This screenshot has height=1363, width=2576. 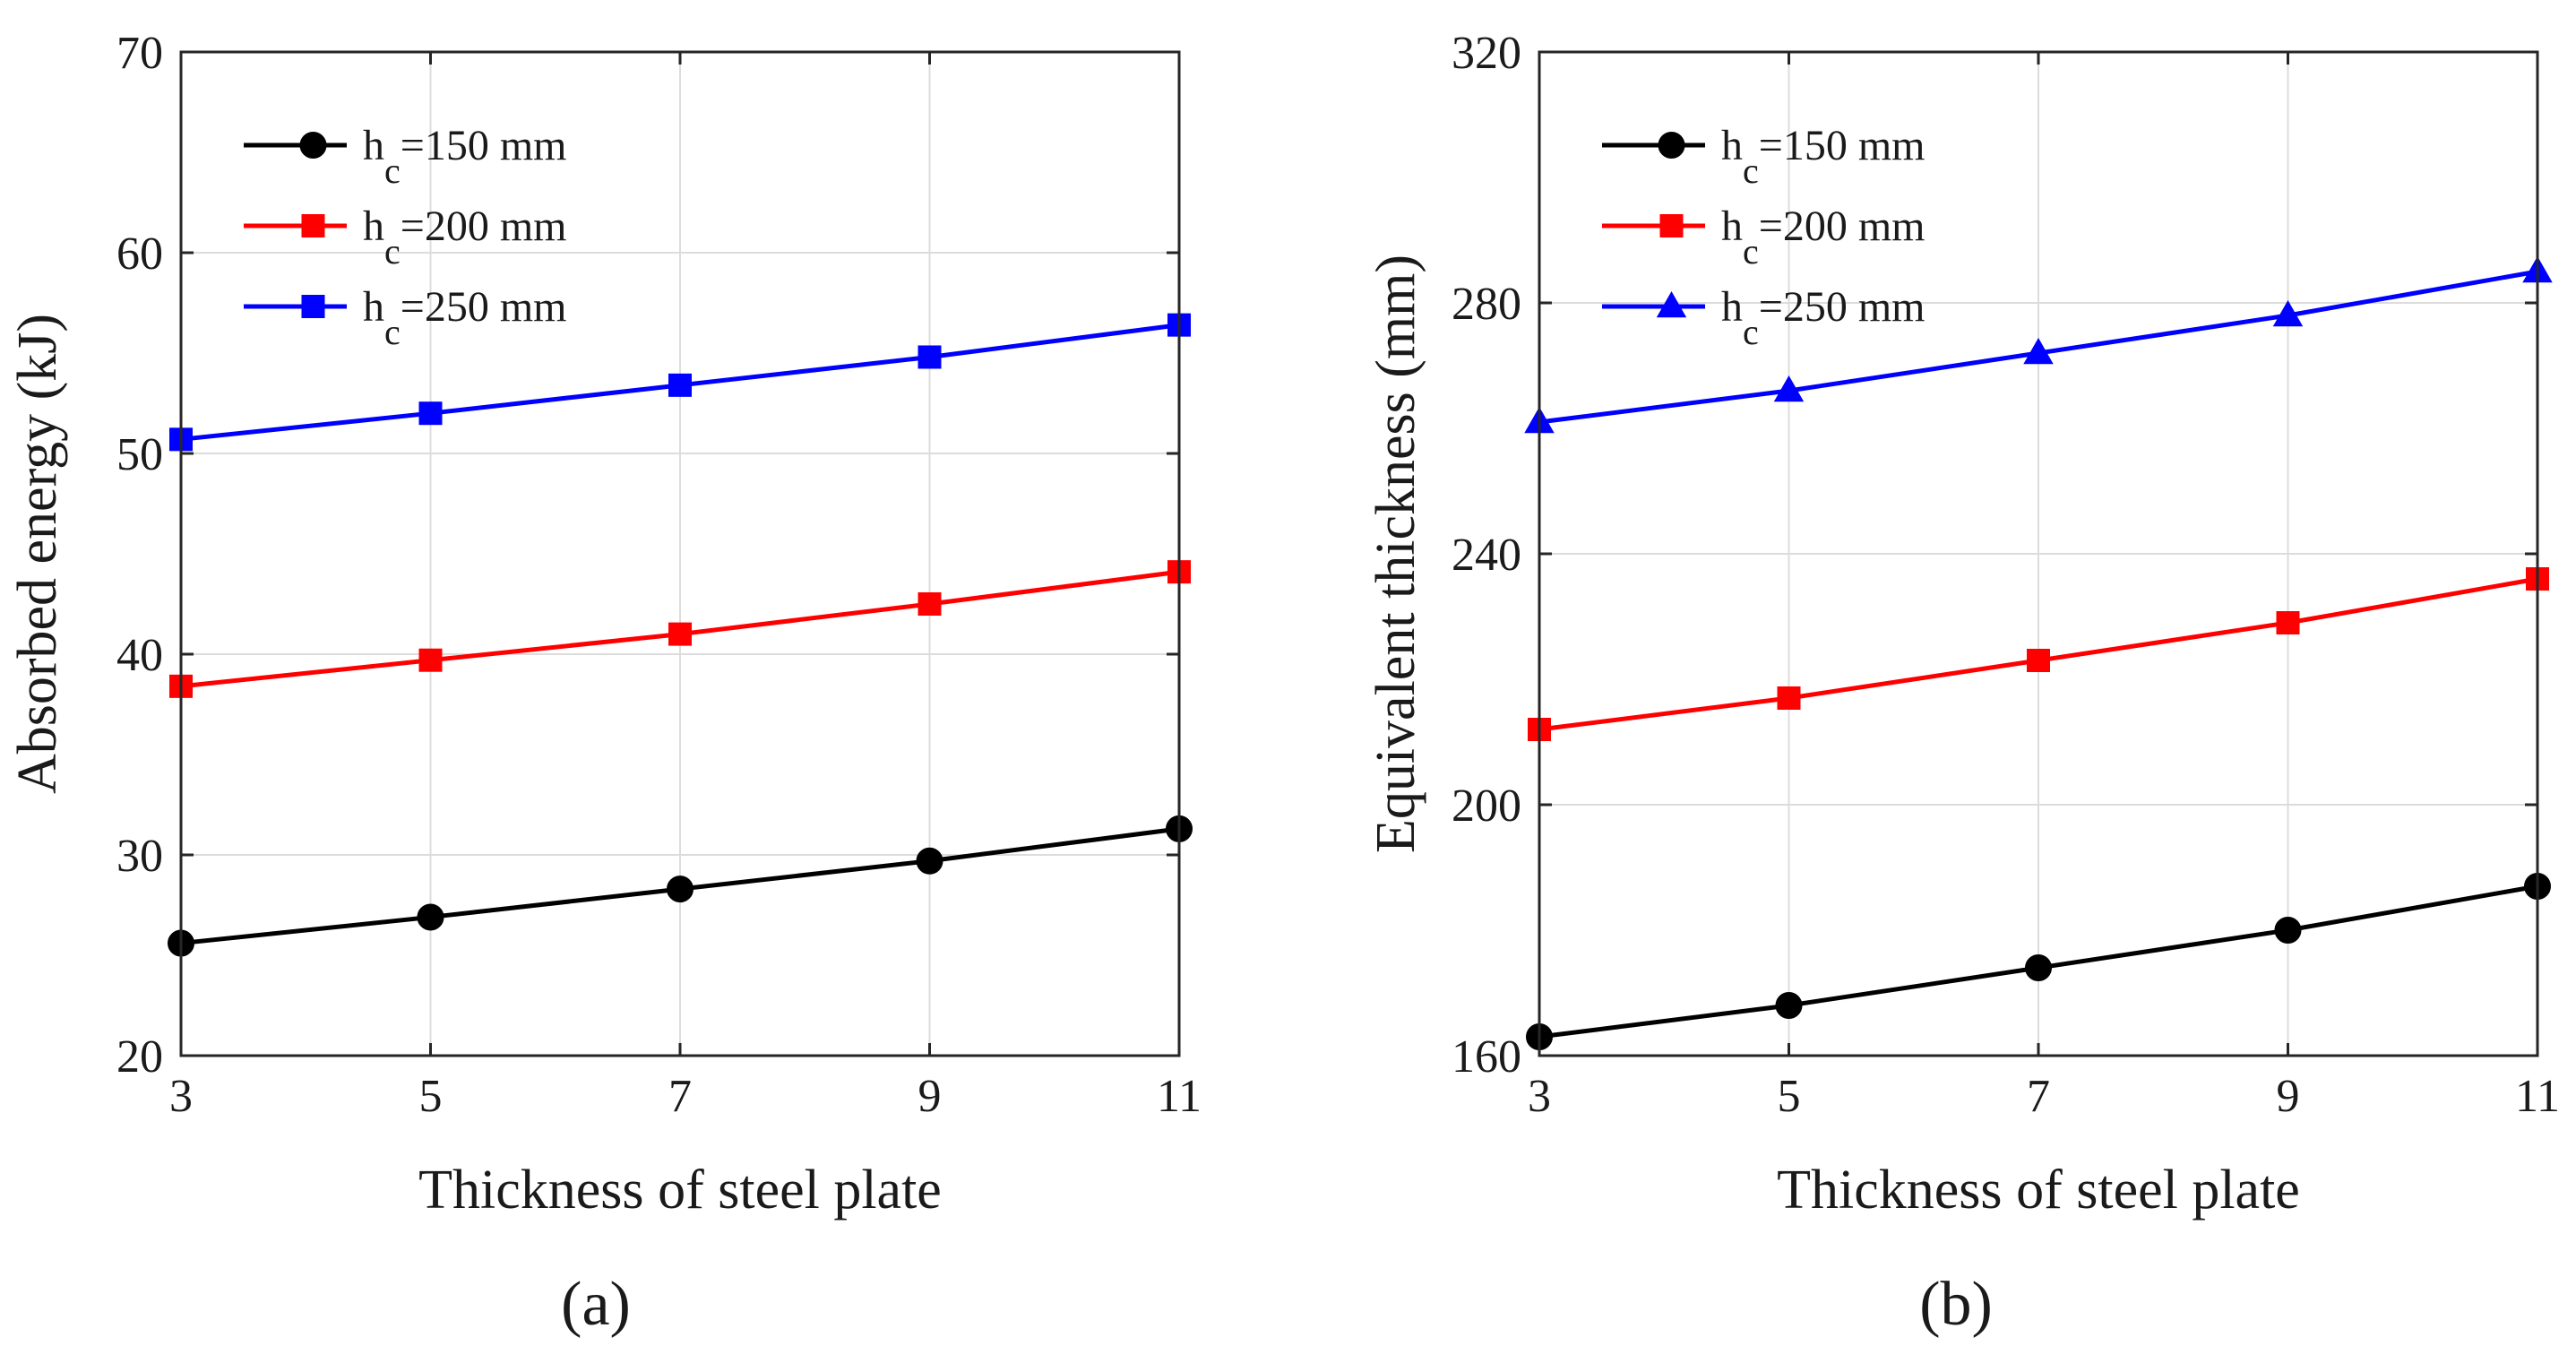 I want to click on panel-label: (a), so click(x=596, y=1304).